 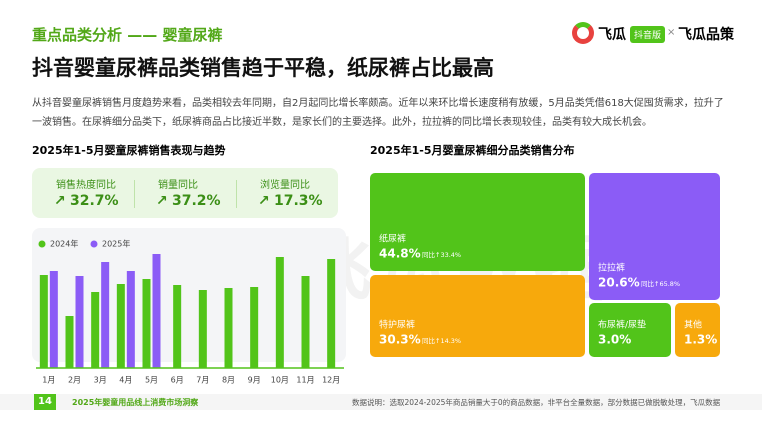 I want to click on stat-value: 32.7%, so click(x=94, y=201).